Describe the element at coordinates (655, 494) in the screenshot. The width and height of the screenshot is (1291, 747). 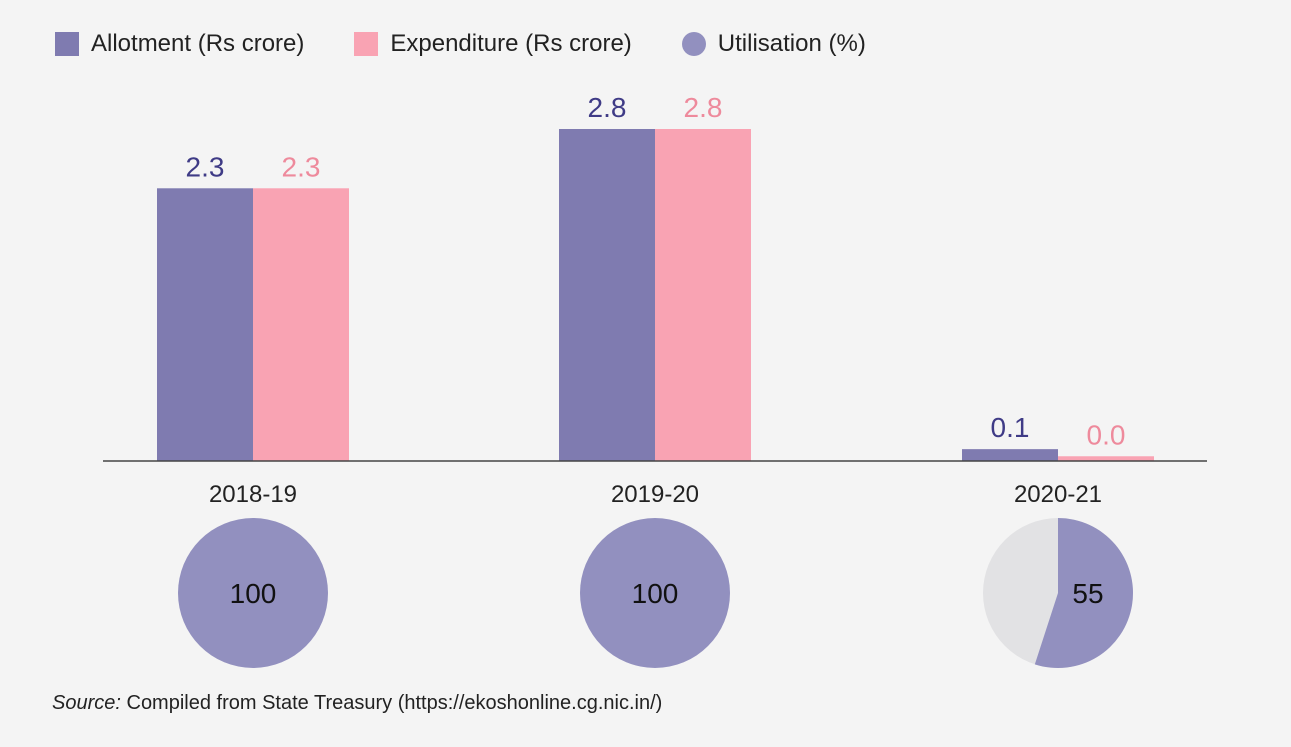
I see `x-tick-label-2019-20: 2019-20` at that location.